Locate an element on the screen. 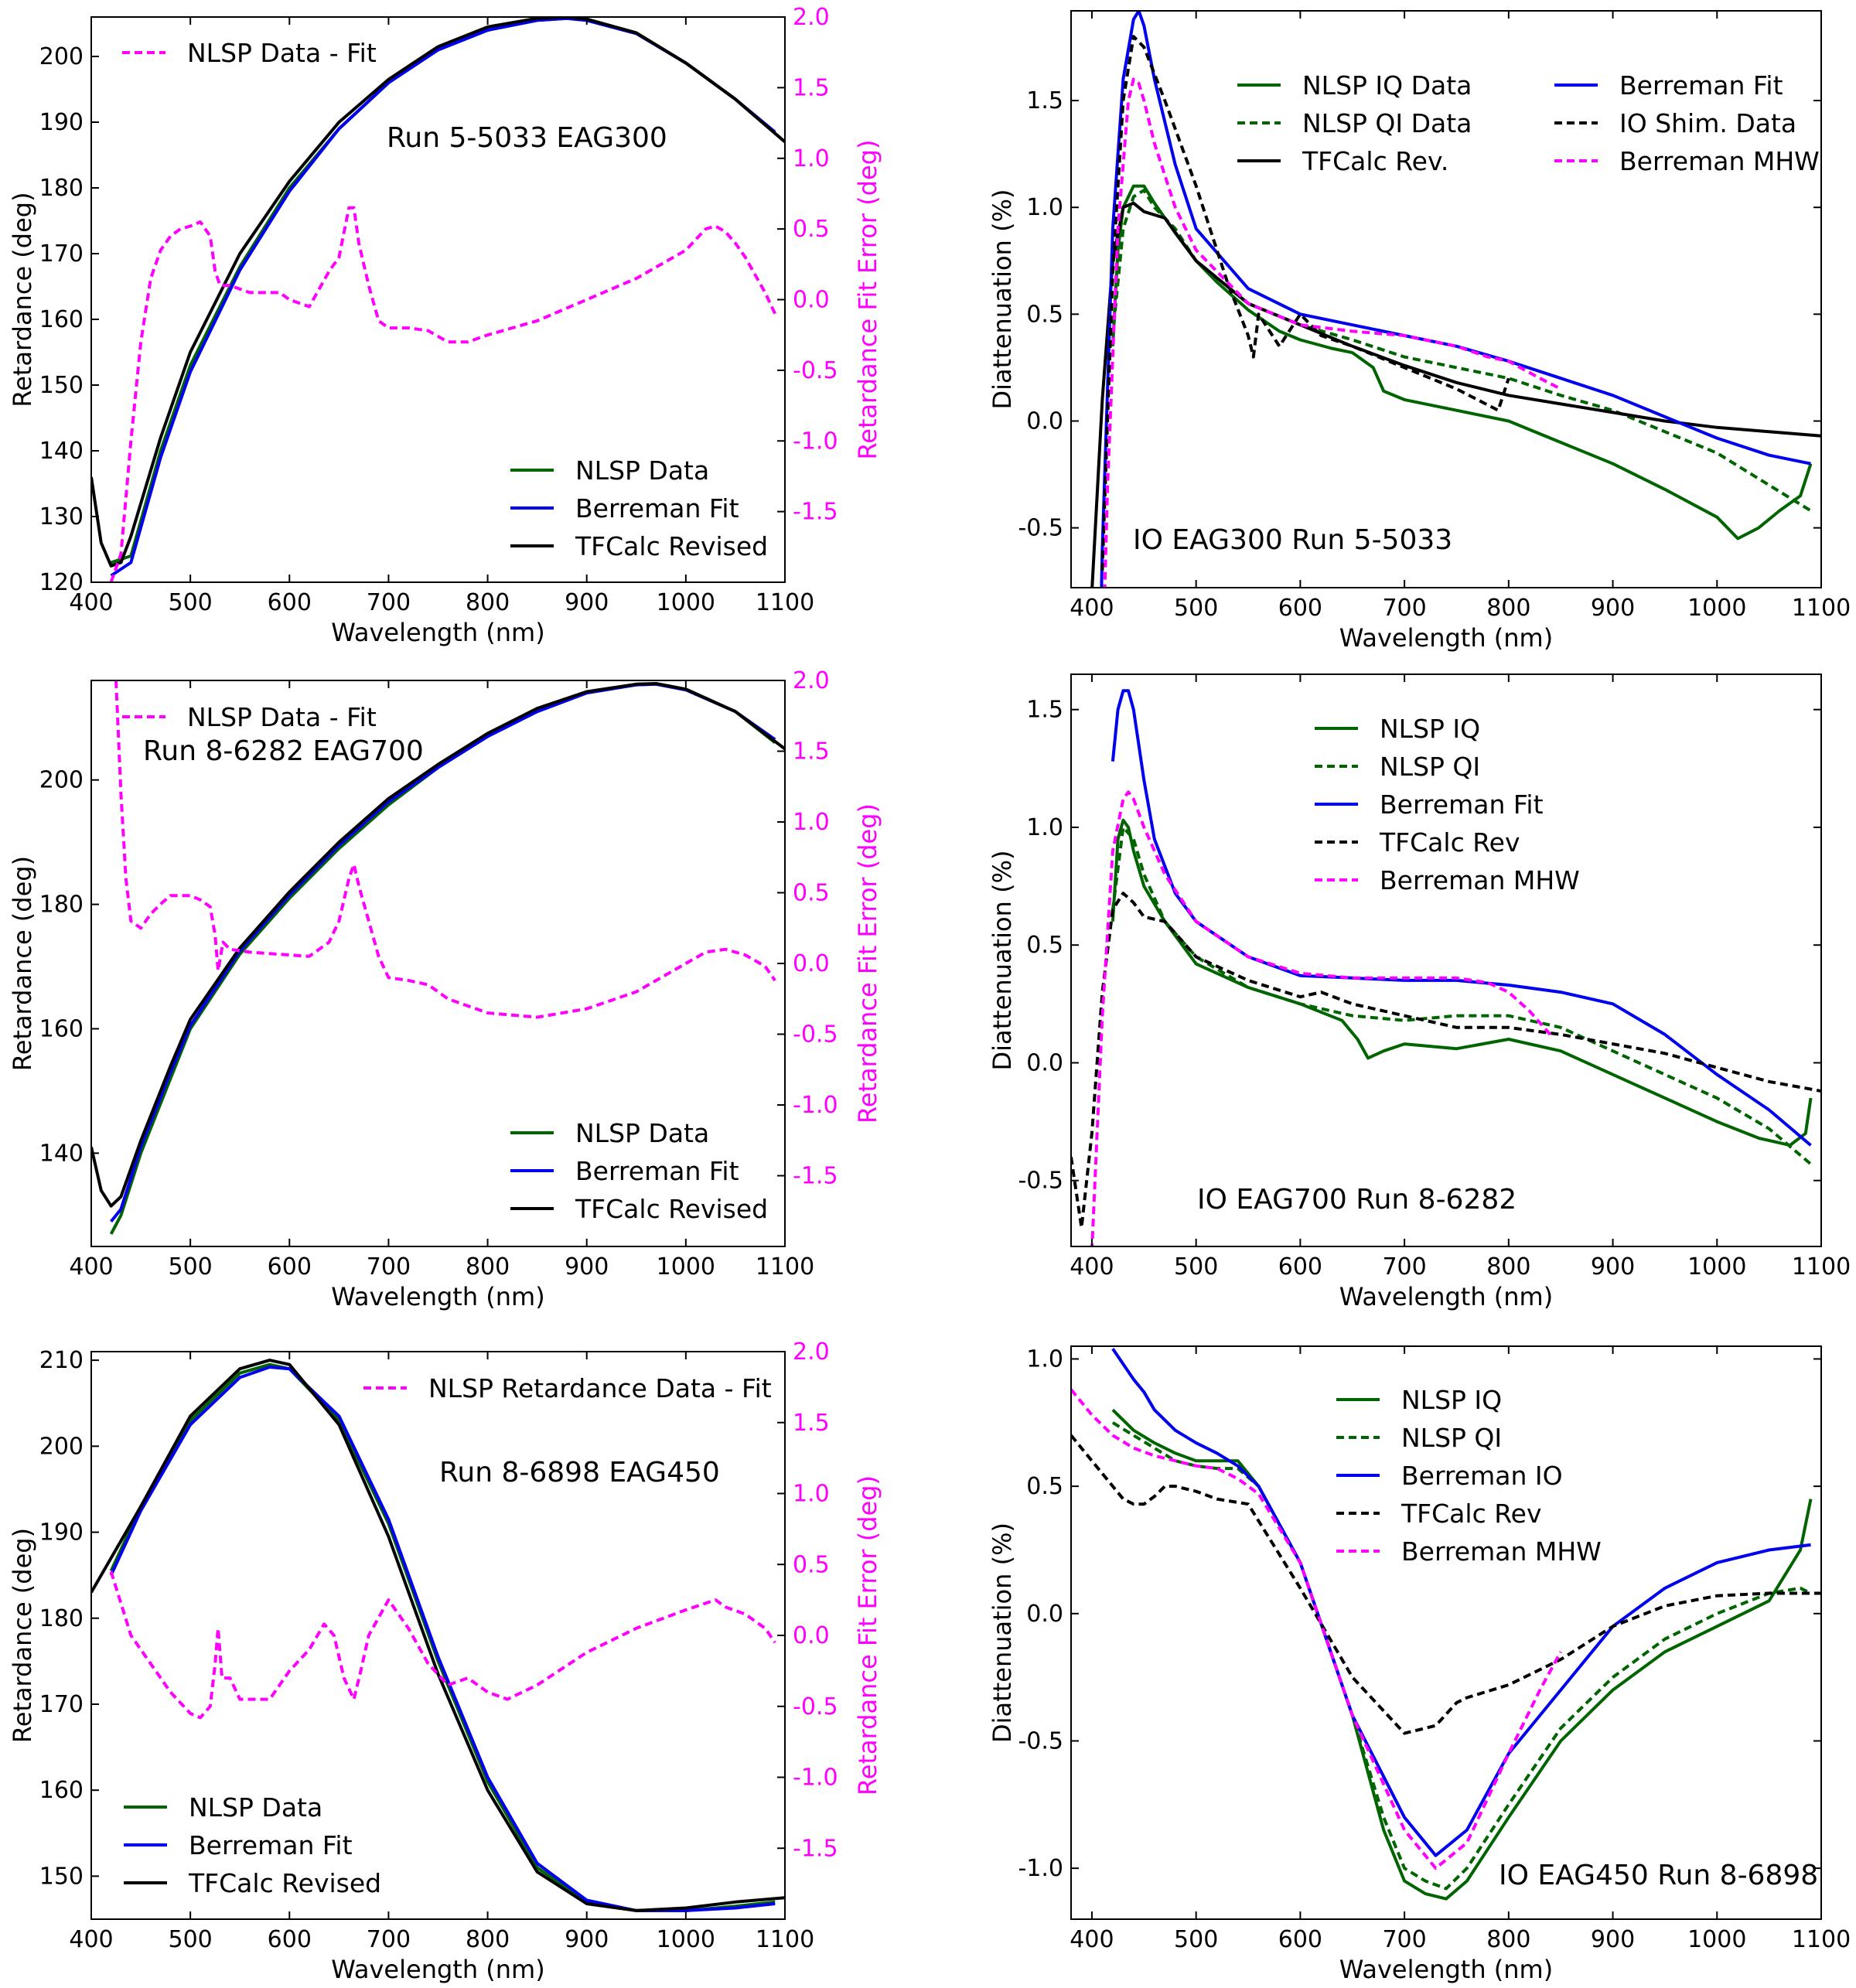  legend-label: TFCalc Revised is located at coordinates (671, 546).